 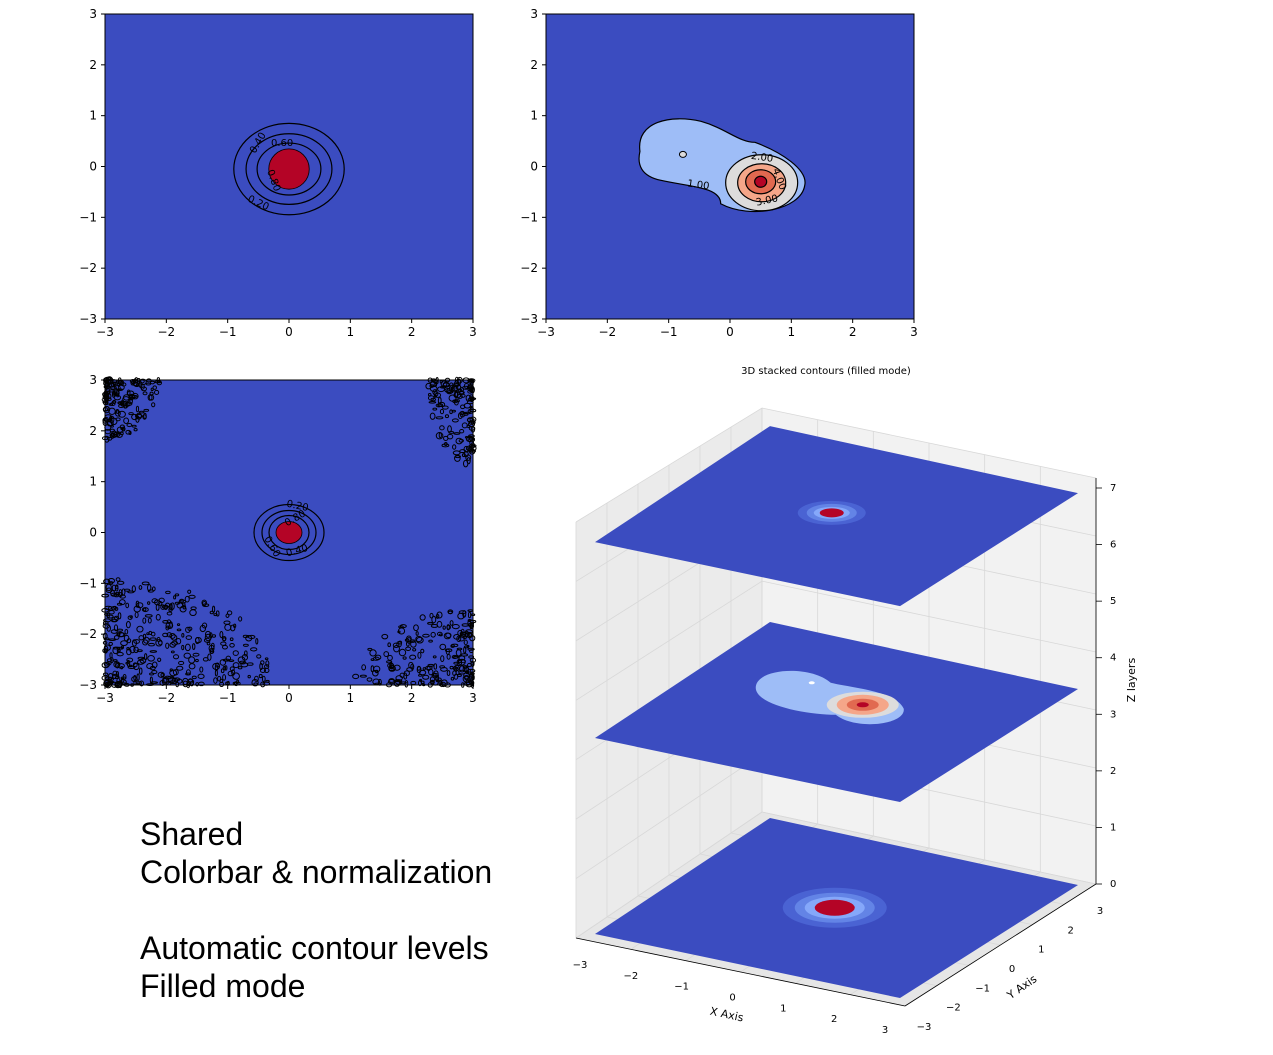 I want to click on y-tick-label: 2, so click(x=534, y=65).